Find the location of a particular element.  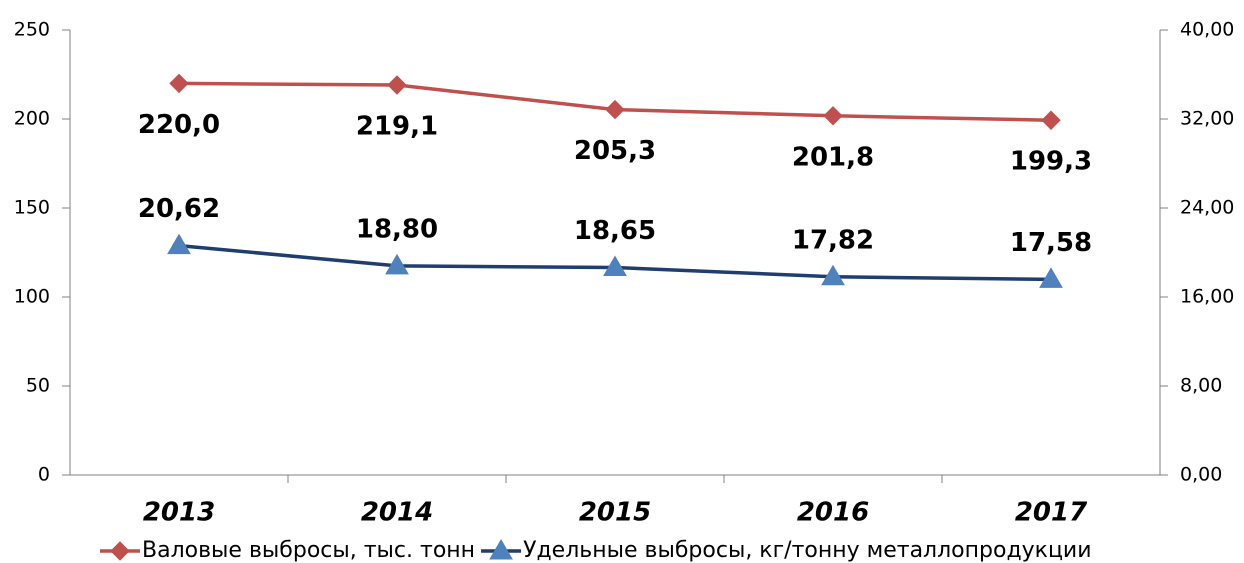

y-tick-label: 100 is located at coordinates (32, 297).